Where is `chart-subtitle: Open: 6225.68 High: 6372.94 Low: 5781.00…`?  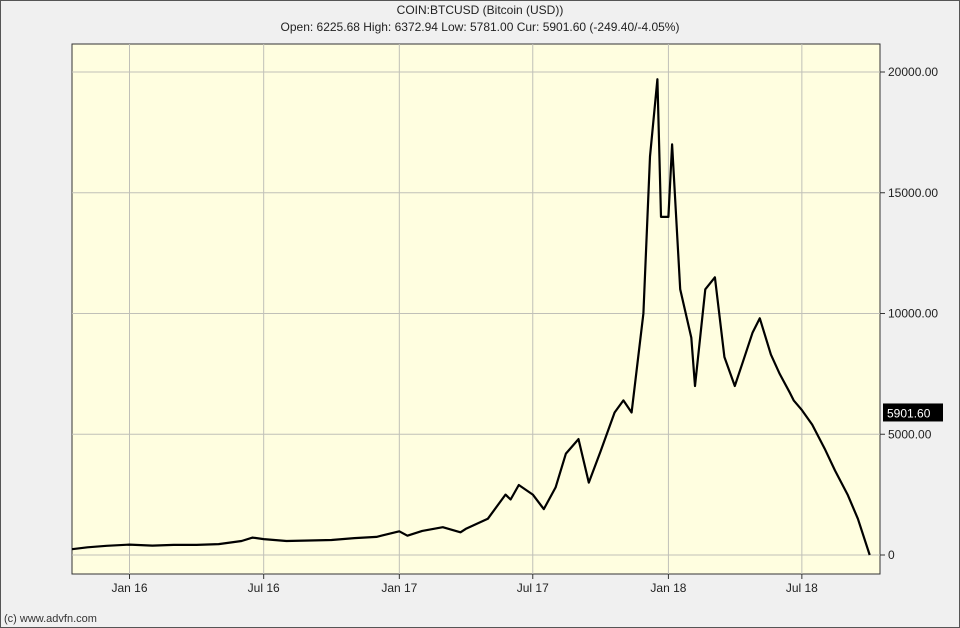
chart-subtitle: Open: 6225.68 High: 6372.94 Low: 5781.00… is located at coordinates (480, 27).